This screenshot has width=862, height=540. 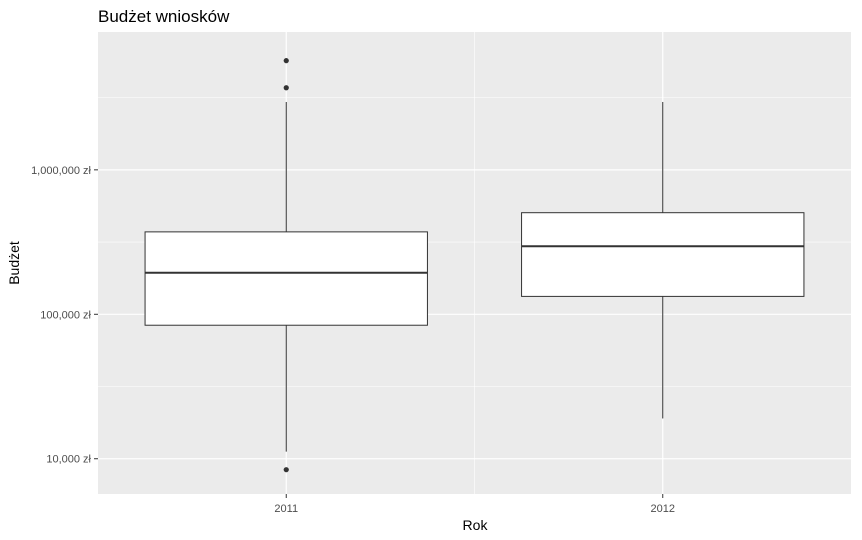 What do you see at coordinates (61, 171) in the screenshot?
I see `y-tick-label: 1,000,000 zł` at bounding box center [61, 171].